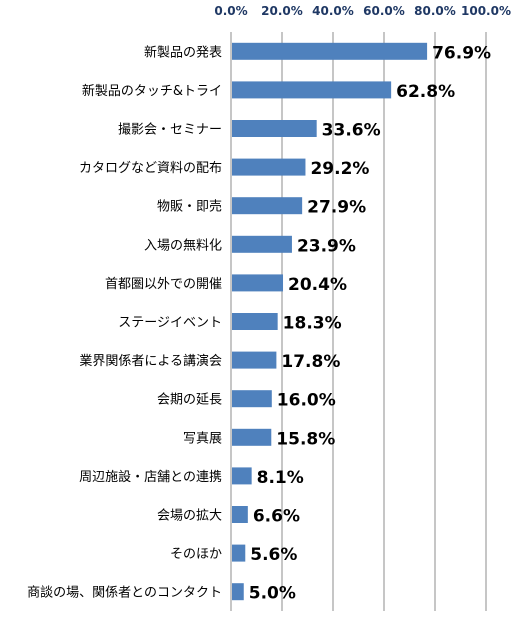 This screenshot has height=617, width=511. I want to click on category-label: 業界関係者による講演会, so click(150, 361).